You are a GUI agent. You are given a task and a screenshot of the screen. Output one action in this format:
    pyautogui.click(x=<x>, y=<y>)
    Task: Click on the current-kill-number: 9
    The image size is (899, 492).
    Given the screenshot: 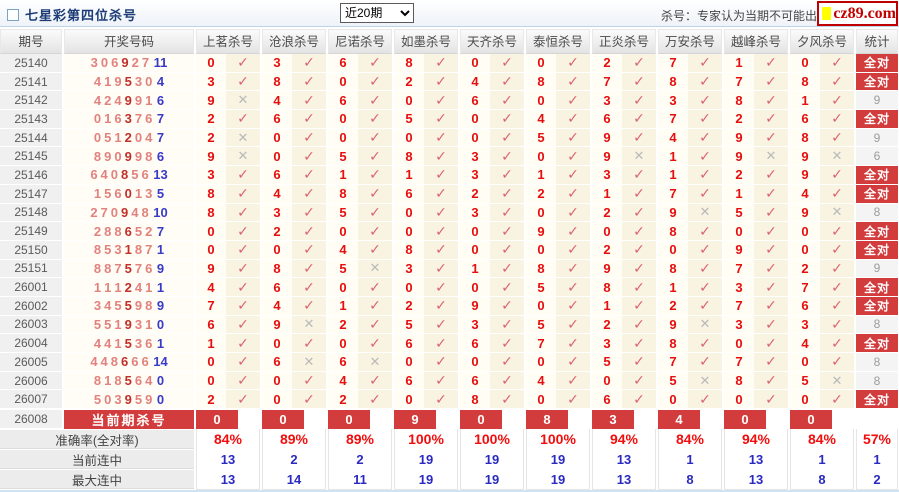 What is the action you would take?
    pyautogui.click(x=415, y=420)
    